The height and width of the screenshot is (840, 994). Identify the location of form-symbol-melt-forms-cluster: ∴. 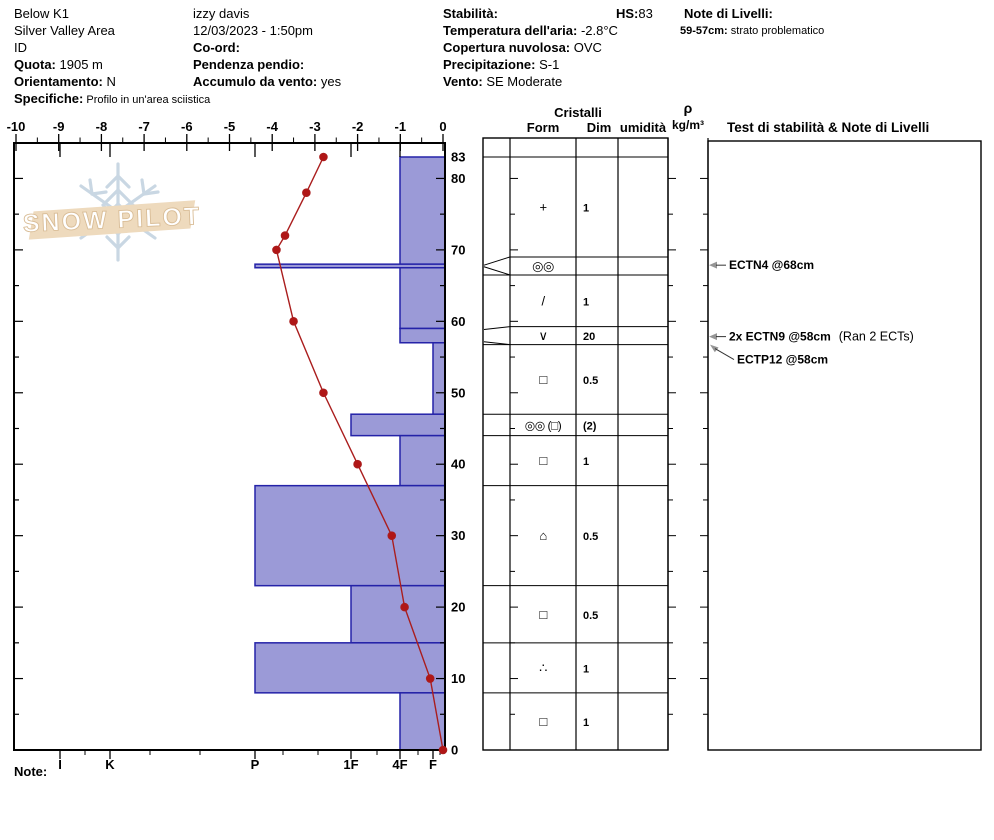
(543, 667).